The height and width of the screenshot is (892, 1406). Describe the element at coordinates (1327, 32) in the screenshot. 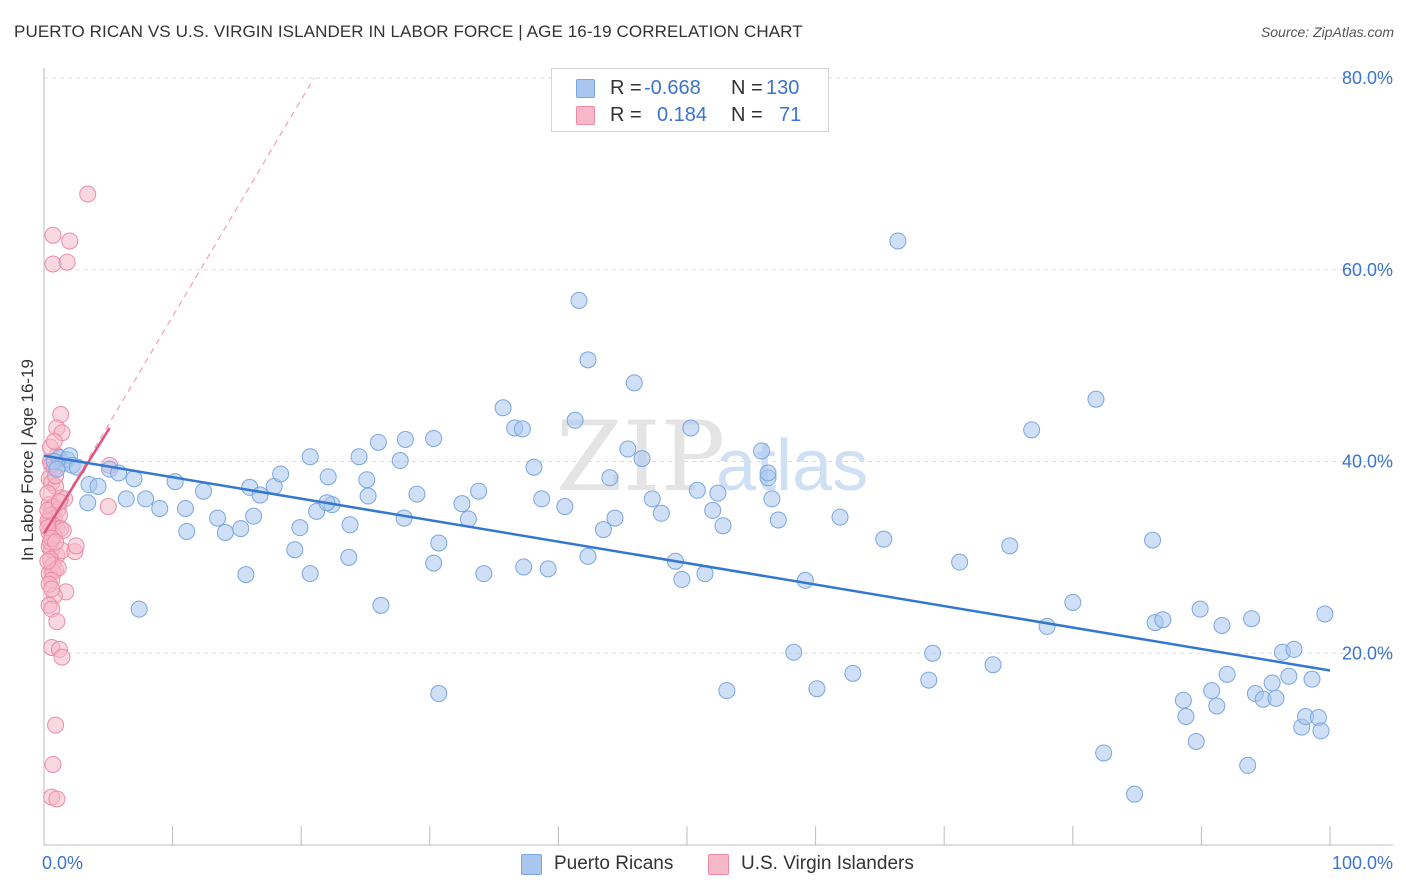

I see `source-label: Source: ZipAtlas.com` at that location.